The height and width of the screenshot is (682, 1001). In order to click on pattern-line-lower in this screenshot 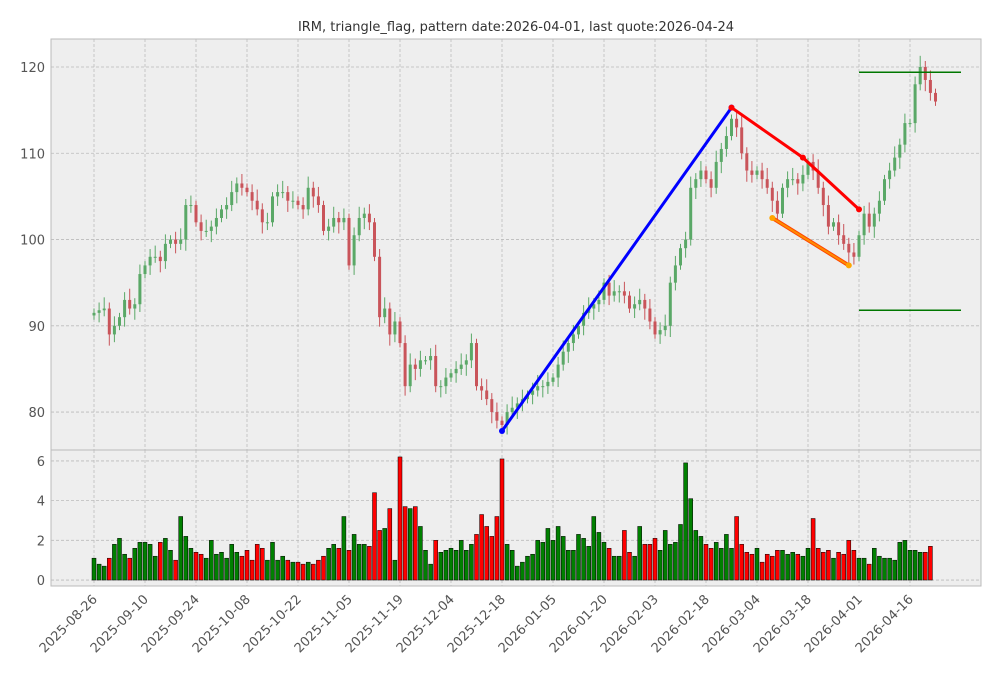, I will do `click(810, 242)`.